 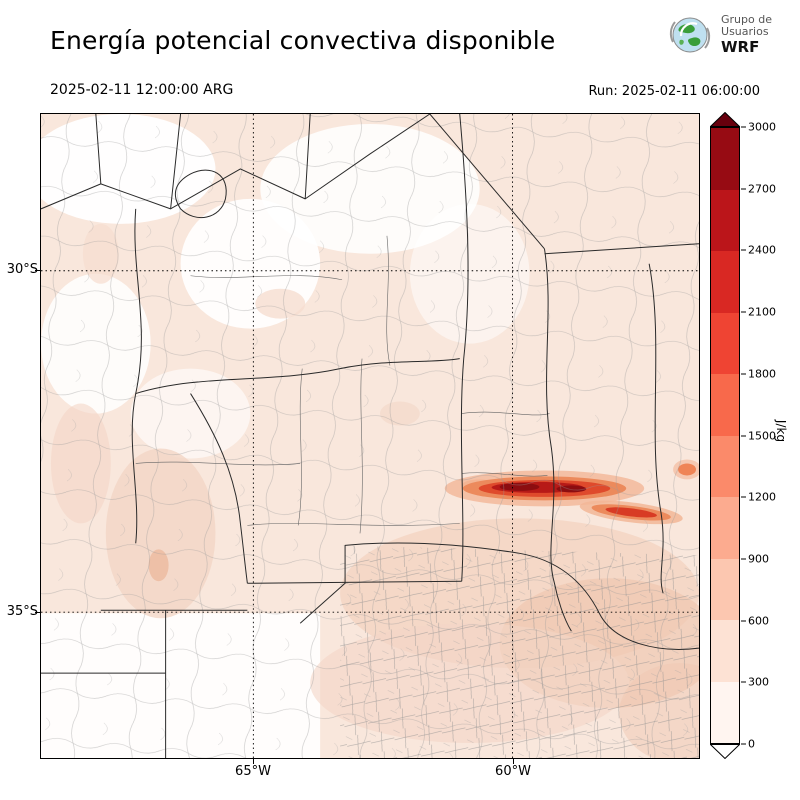 What do you see at coordinates (758, 682) in the screenshot?
I see `colorbar-tick-label: 300` at bounding box center [758, 682].